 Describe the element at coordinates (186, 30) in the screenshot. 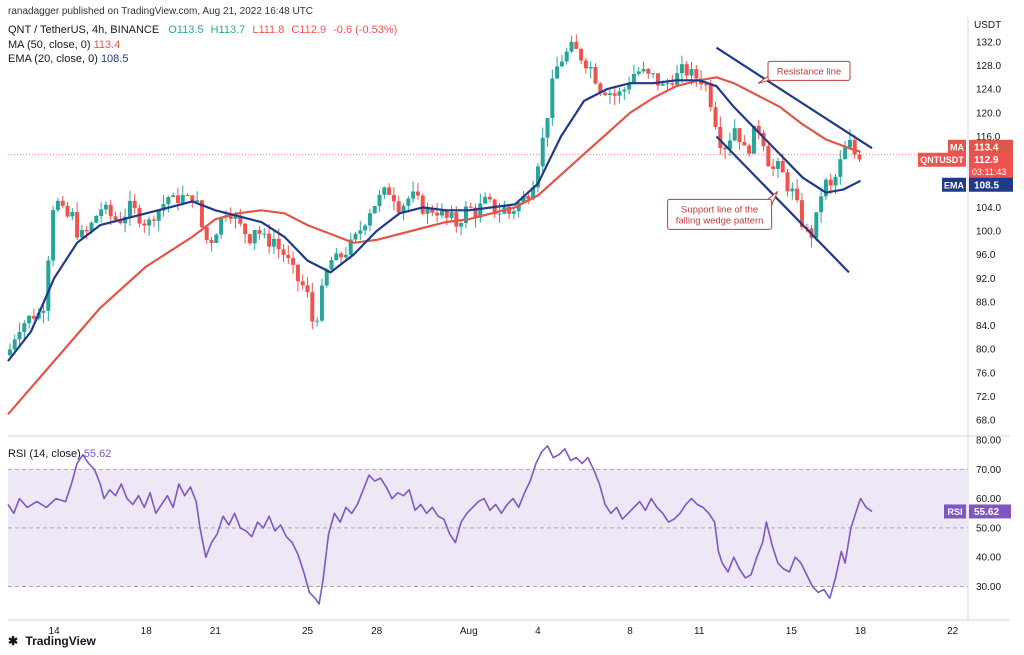

I see `ohlc-open: O113.5` at that location.